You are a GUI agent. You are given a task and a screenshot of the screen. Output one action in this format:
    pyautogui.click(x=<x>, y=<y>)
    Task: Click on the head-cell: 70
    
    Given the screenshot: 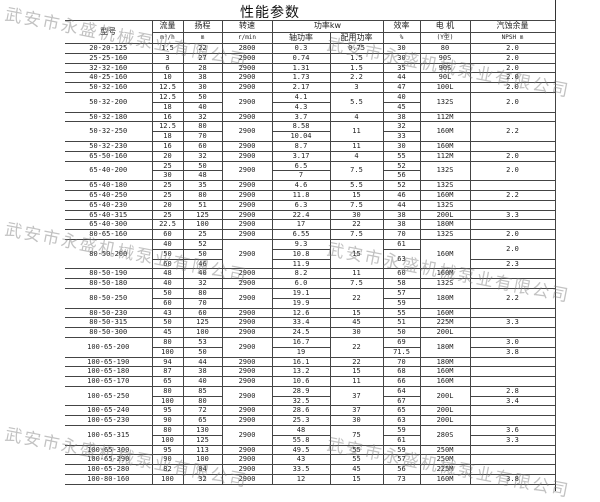 What is the action you would take?
    pyautogui.click(x=202, y=303)
    